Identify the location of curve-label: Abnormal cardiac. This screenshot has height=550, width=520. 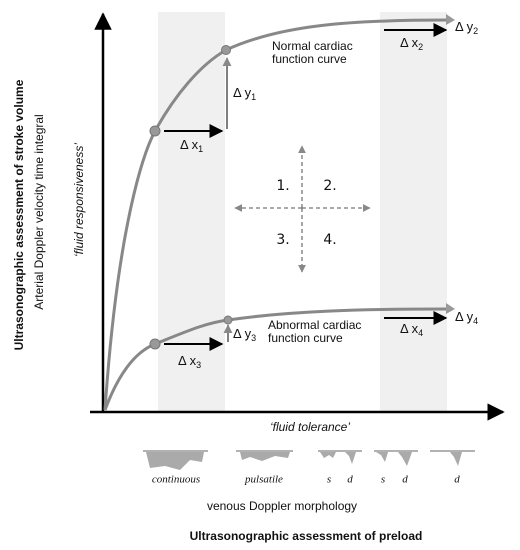
(314, 325).